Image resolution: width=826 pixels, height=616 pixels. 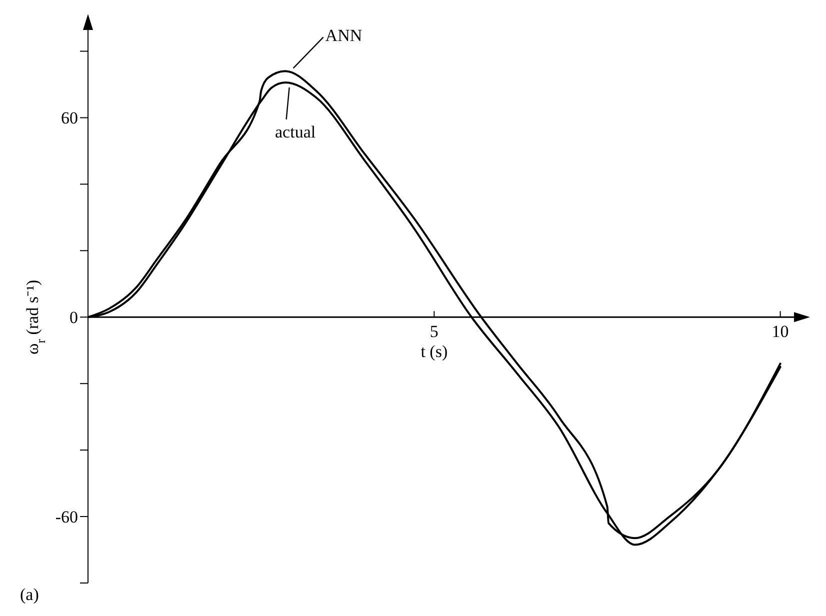 What do you see at coordinates (434, 332) in the screenshot?
I see `x-tick-label: 5` at bounding box center [434, 332].